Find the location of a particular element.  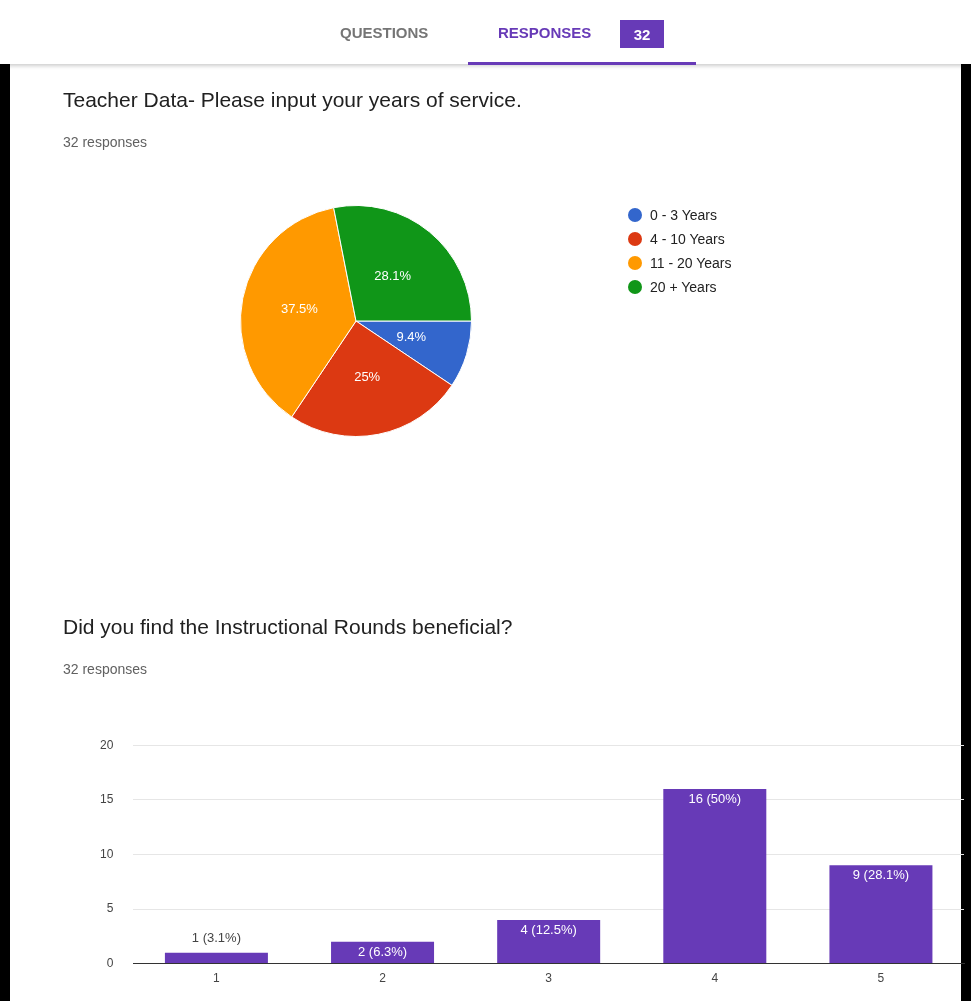

y-tick-label: 15 is located at coordinates (106, 799).